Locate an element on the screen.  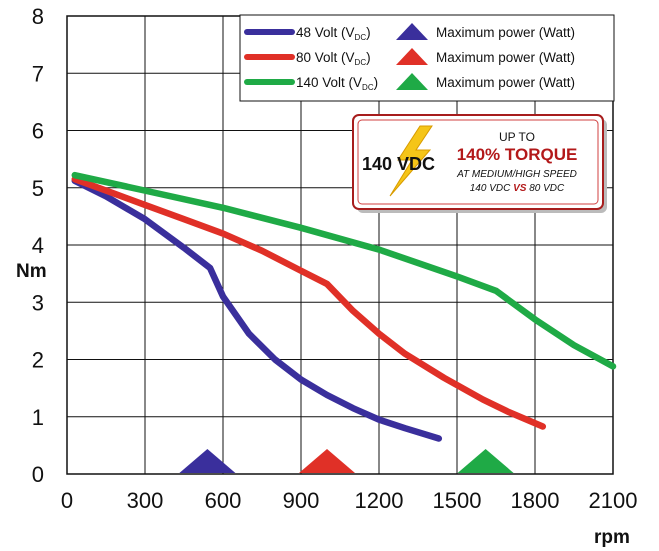
x-axis-label: rpm is located at coordinates (612, 537).